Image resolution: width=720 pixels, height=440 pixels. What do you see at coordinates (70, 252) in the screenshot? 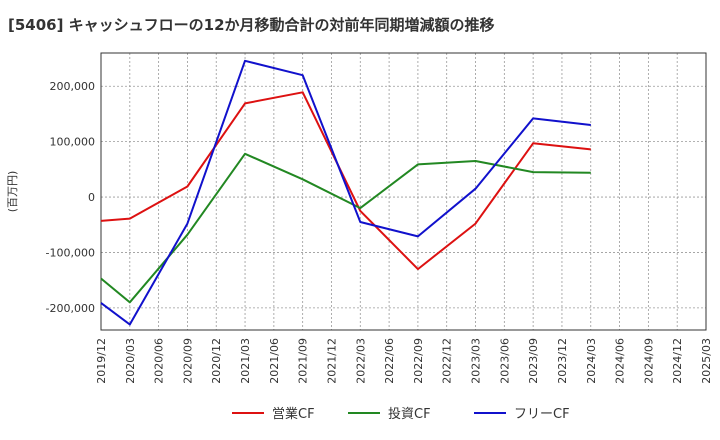
I see `y-tick-label: -100,000` at bounding box center [70, 252].